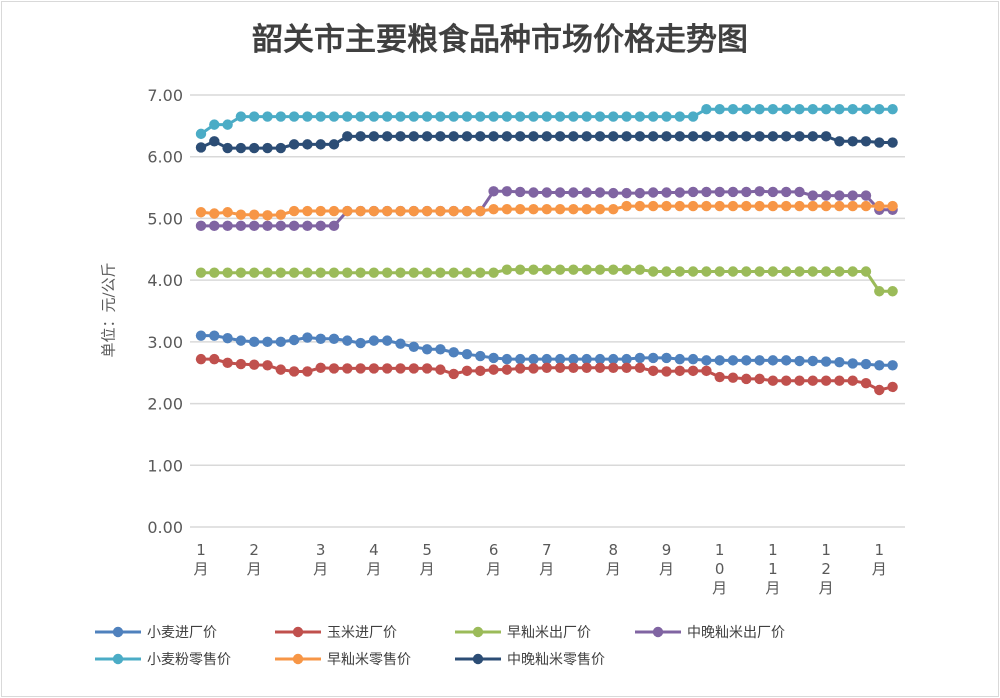 Image resolution: width=1000 pixels, height=698 pixels. I want to click on y-tick-label: 5.00, so click(165, 218).